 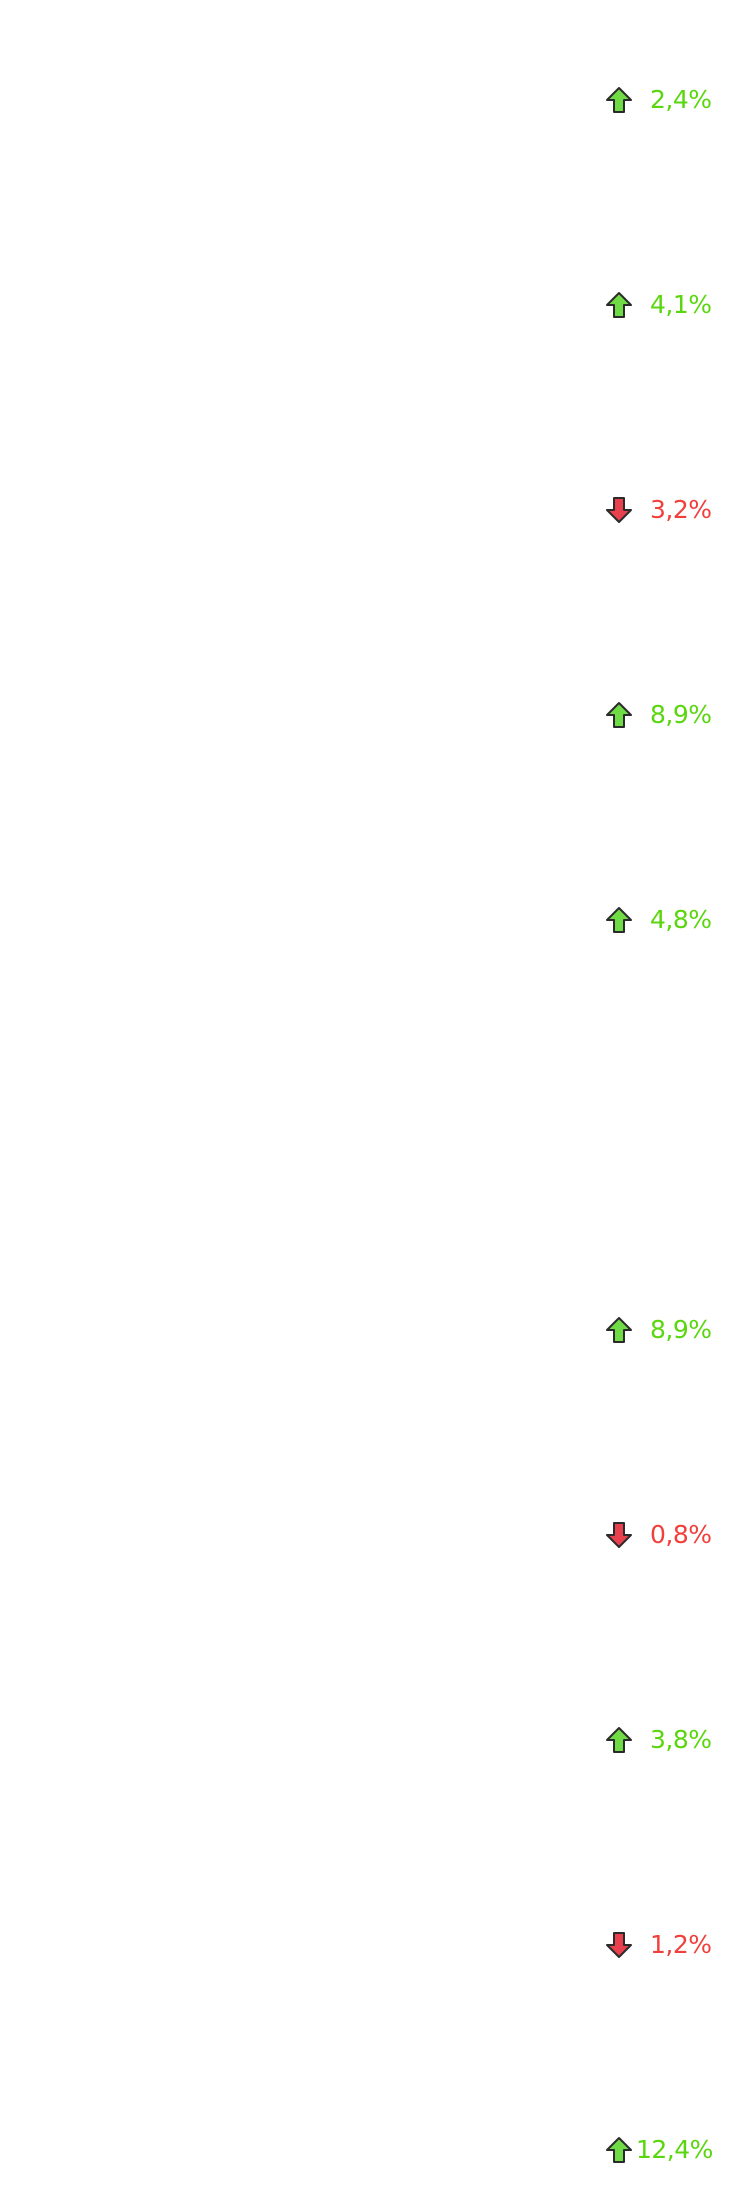 I want to click on change-indicator-6: 8,9%, so click(x=659, y=1330).